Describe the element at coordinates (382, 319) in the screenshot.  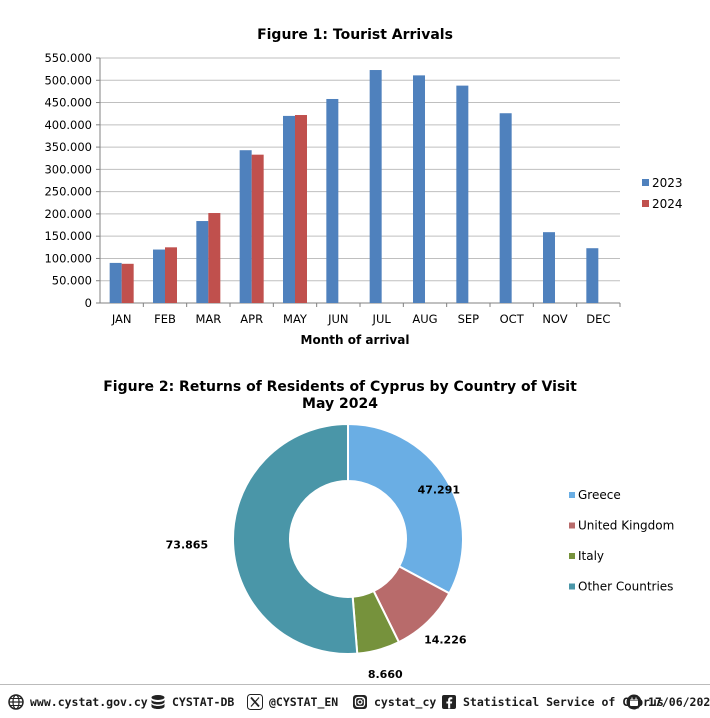
I see `x-tick-label: JUL` at that location.